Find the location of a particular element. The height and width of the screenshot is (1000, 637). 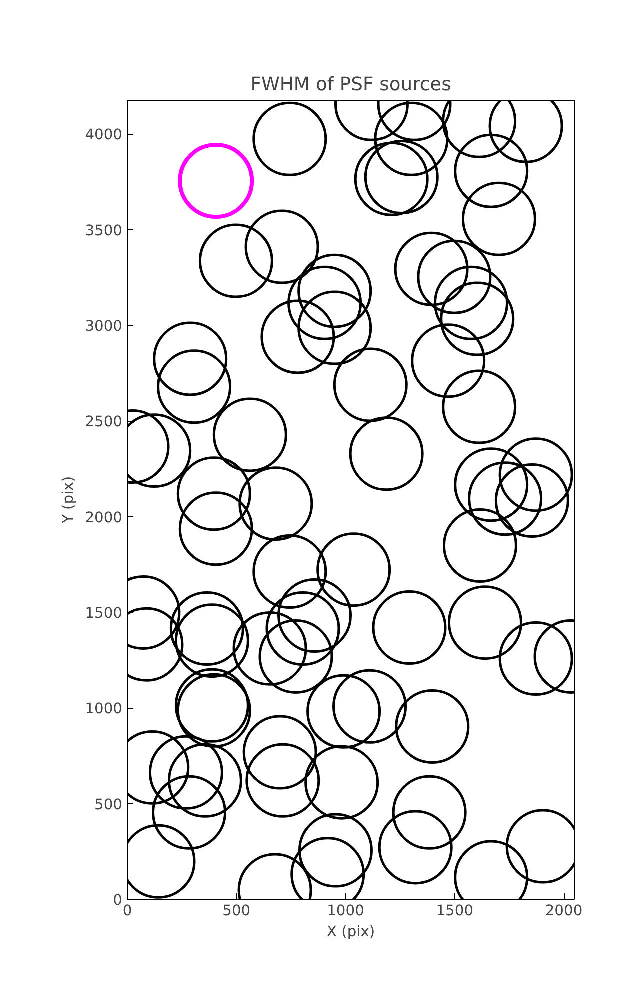

x-tick-label: 1000 is located at coordinates (345, 911).